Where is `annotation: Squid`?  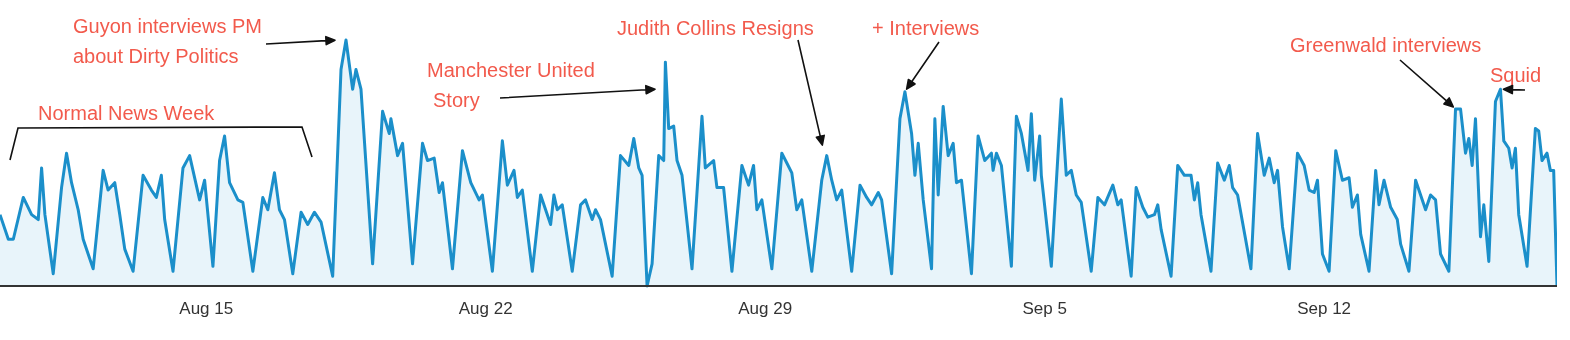 annotation: Squid is located at coordinates (1516, 75).